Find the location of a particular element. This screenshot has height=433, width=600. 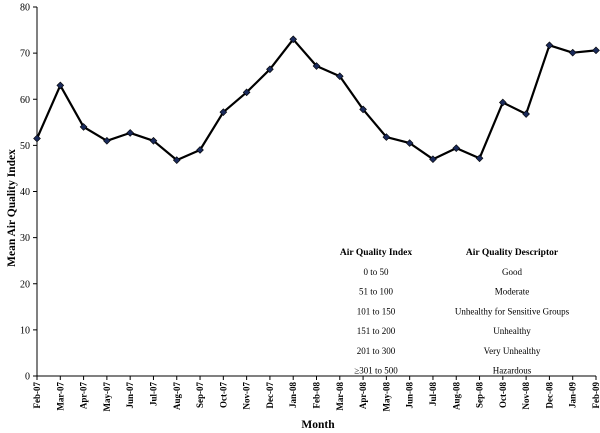

x-tick-label: Feb-07 is located at coordinates (37, 395).